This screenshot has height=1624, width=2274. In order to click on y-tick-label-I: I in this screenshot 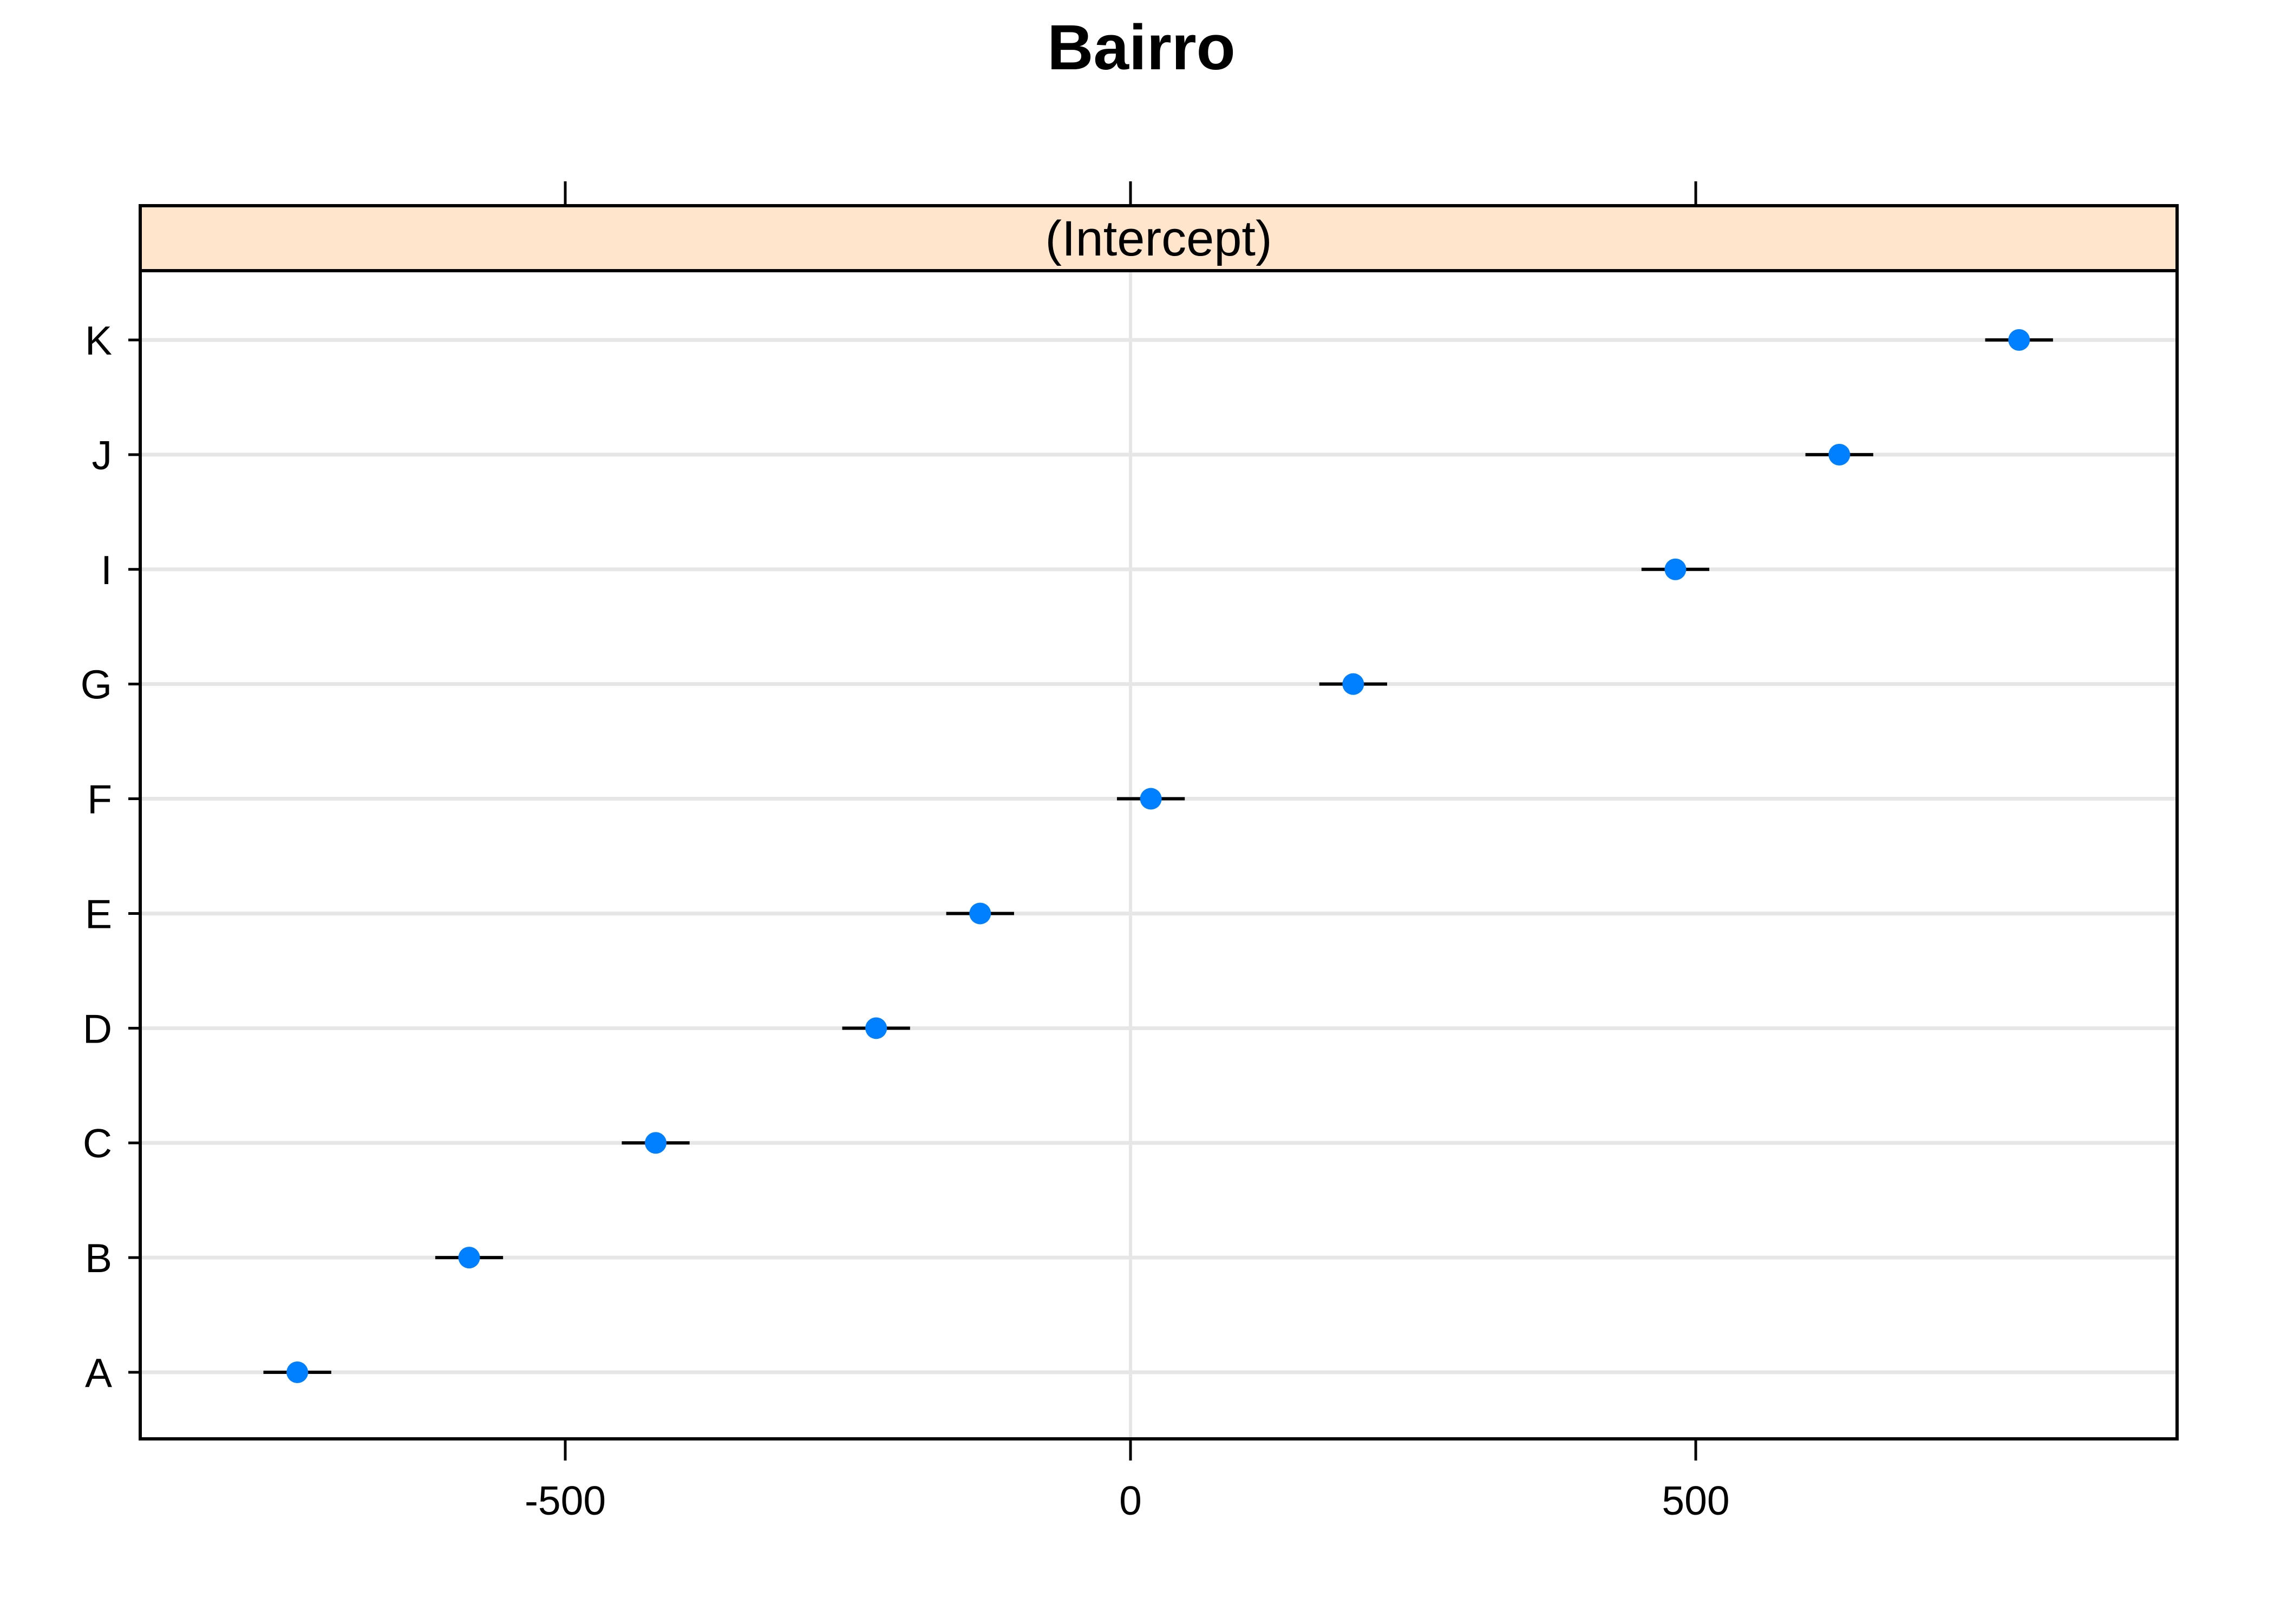, I will do `click(107, 570)`.